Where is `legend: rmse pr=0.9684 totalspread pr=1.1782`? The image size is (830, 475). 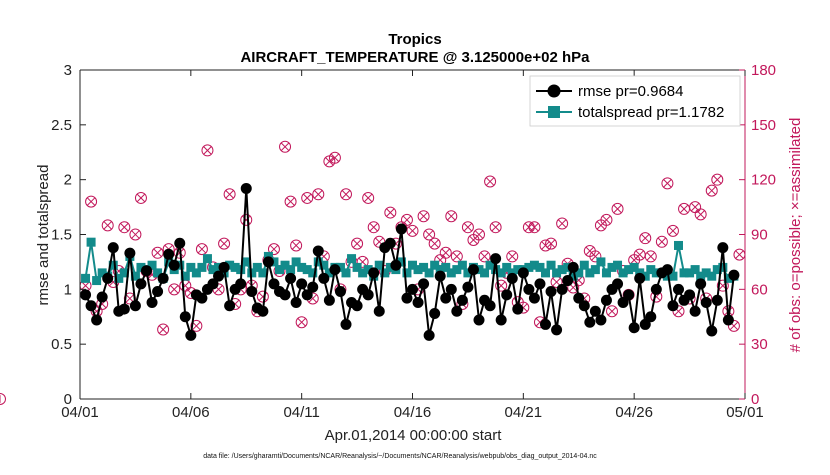
legend: rmse pr=0.9684 totalspread pr=1.1782 is located at coordinates (635, 101).